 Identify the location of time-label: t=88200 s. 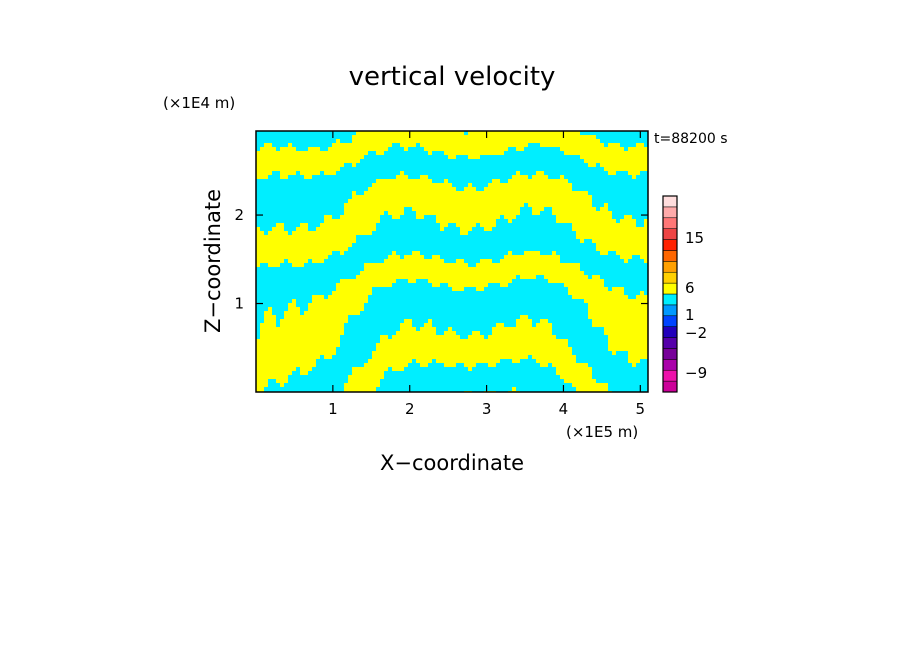
(691, 139).